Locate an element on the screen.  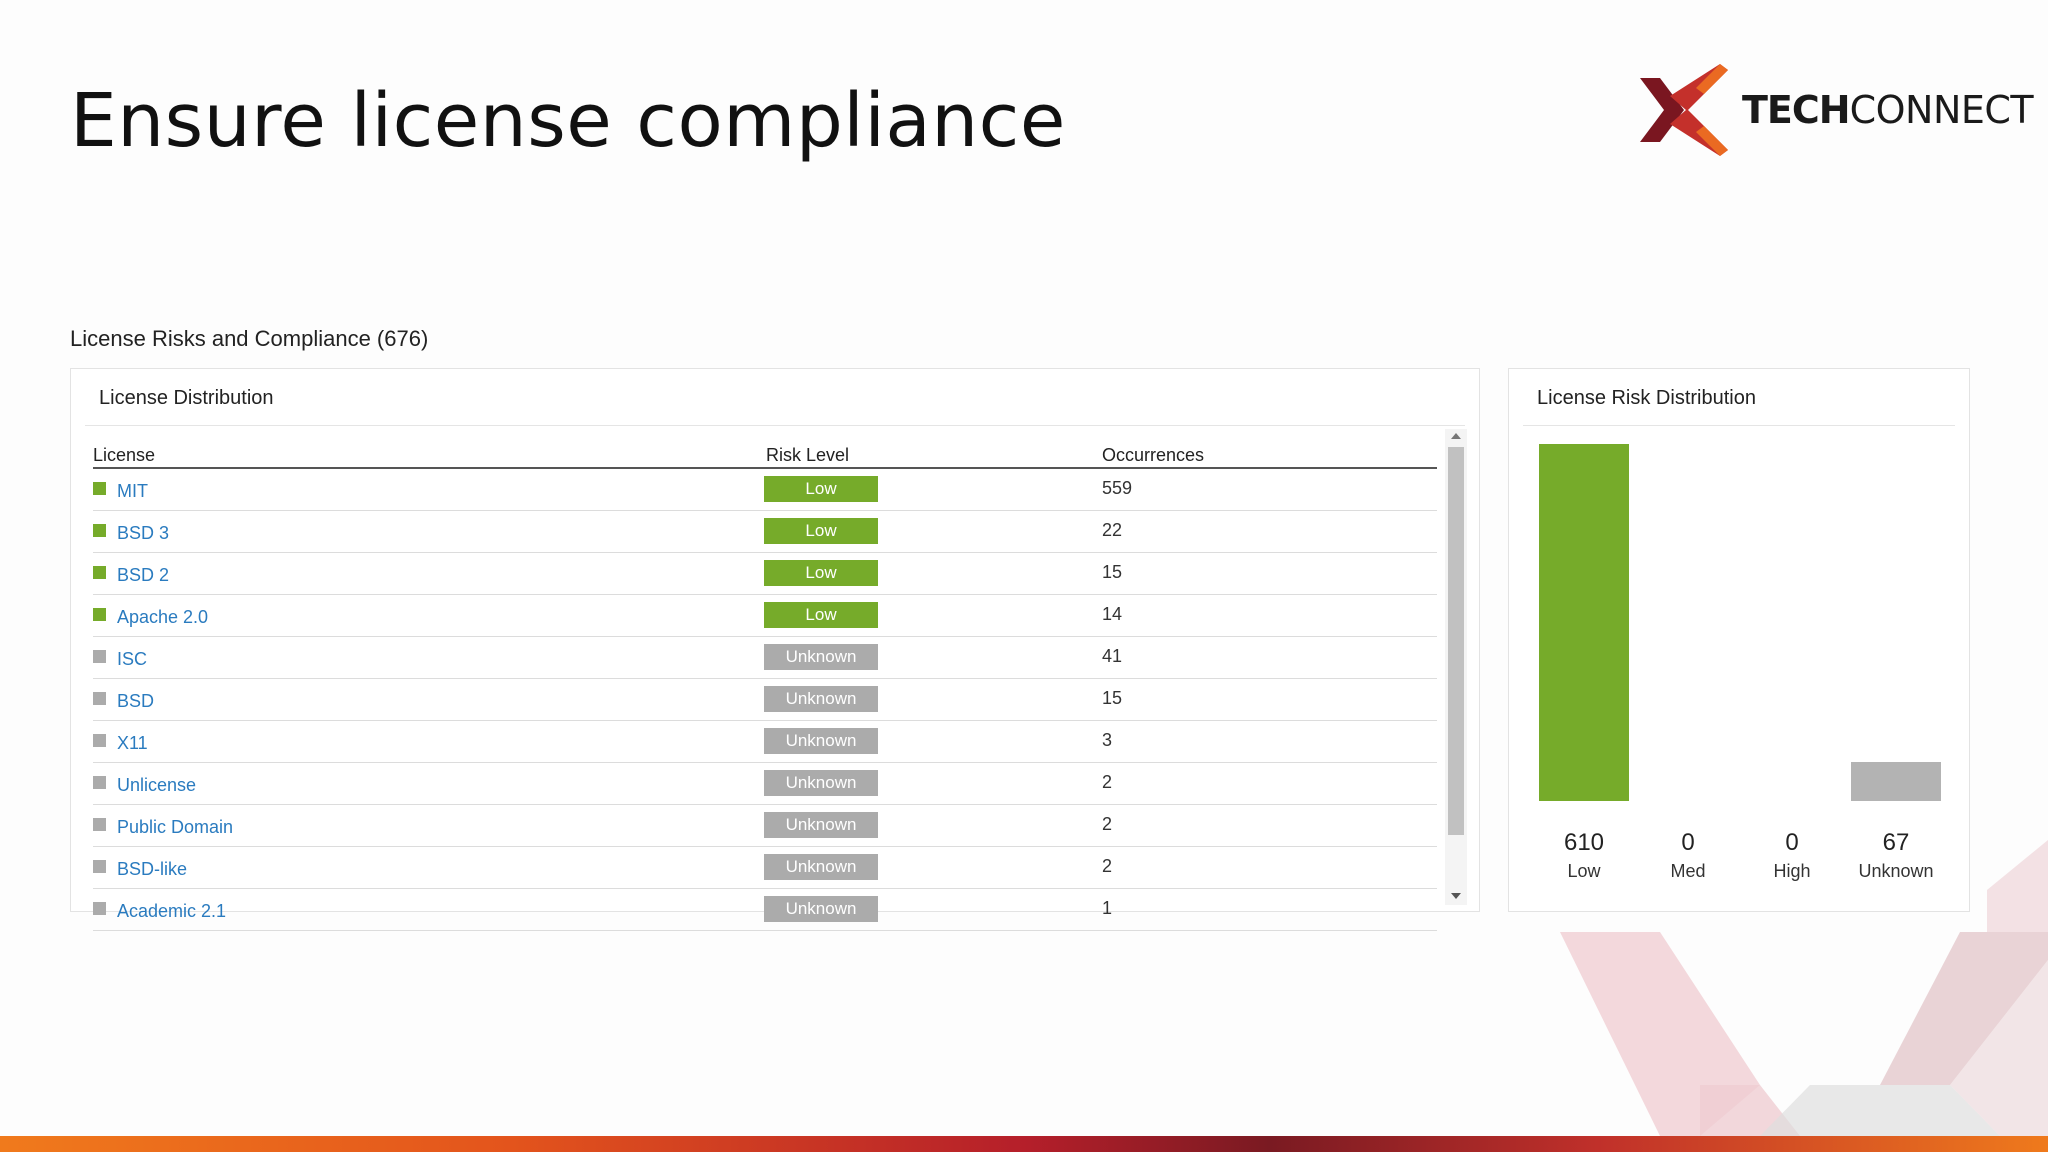
logo-text-regular: CONNECT is located at coordinates (1941, 110).